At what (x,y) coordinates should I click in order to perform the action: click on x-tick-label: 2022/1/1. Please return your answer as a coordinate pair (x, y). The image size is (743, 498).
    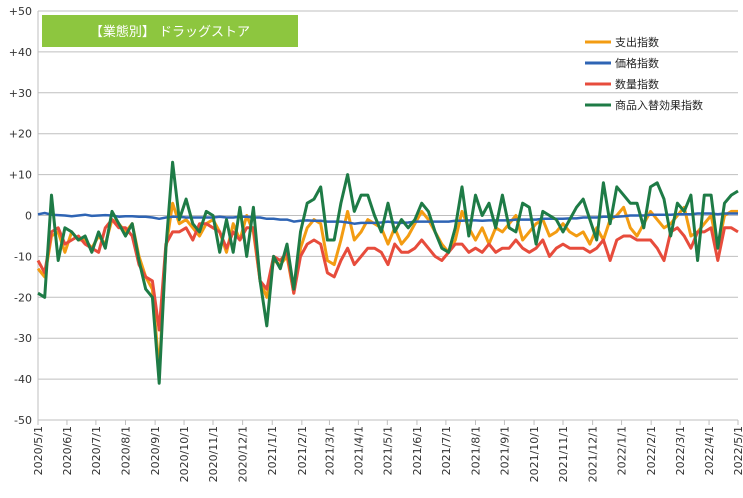
    Looking at the image, I should click on (622, 450).